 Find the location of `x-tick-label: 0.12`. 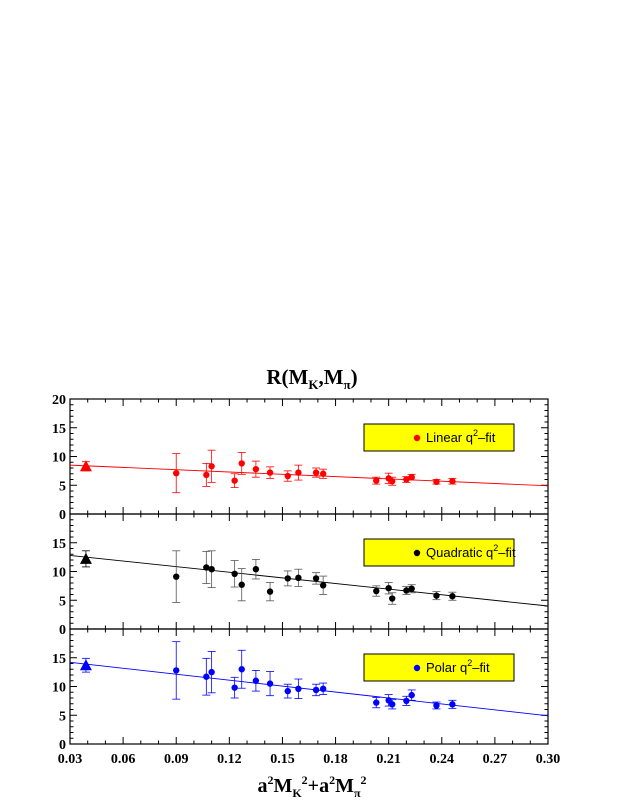

x-tick-label: 0.12 is located at coordinates (229, 759).